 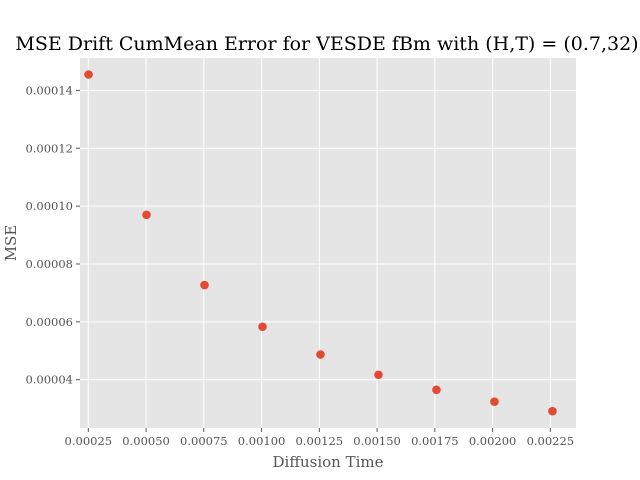 What do you see at coordinates (49, 206) in the screenshot?
I see `y-tick-label: 0.00010` at bounding box center [49, 206].